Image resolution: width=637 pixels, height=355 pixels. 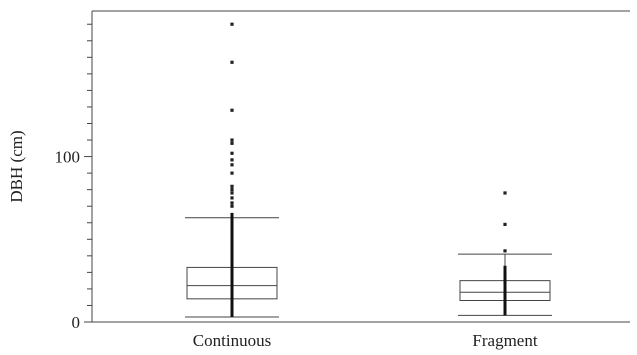 What do you see at coordinates (504, 340) in the screenshot?
I see `category-label: Fragment` at bounding box center [504, 340].